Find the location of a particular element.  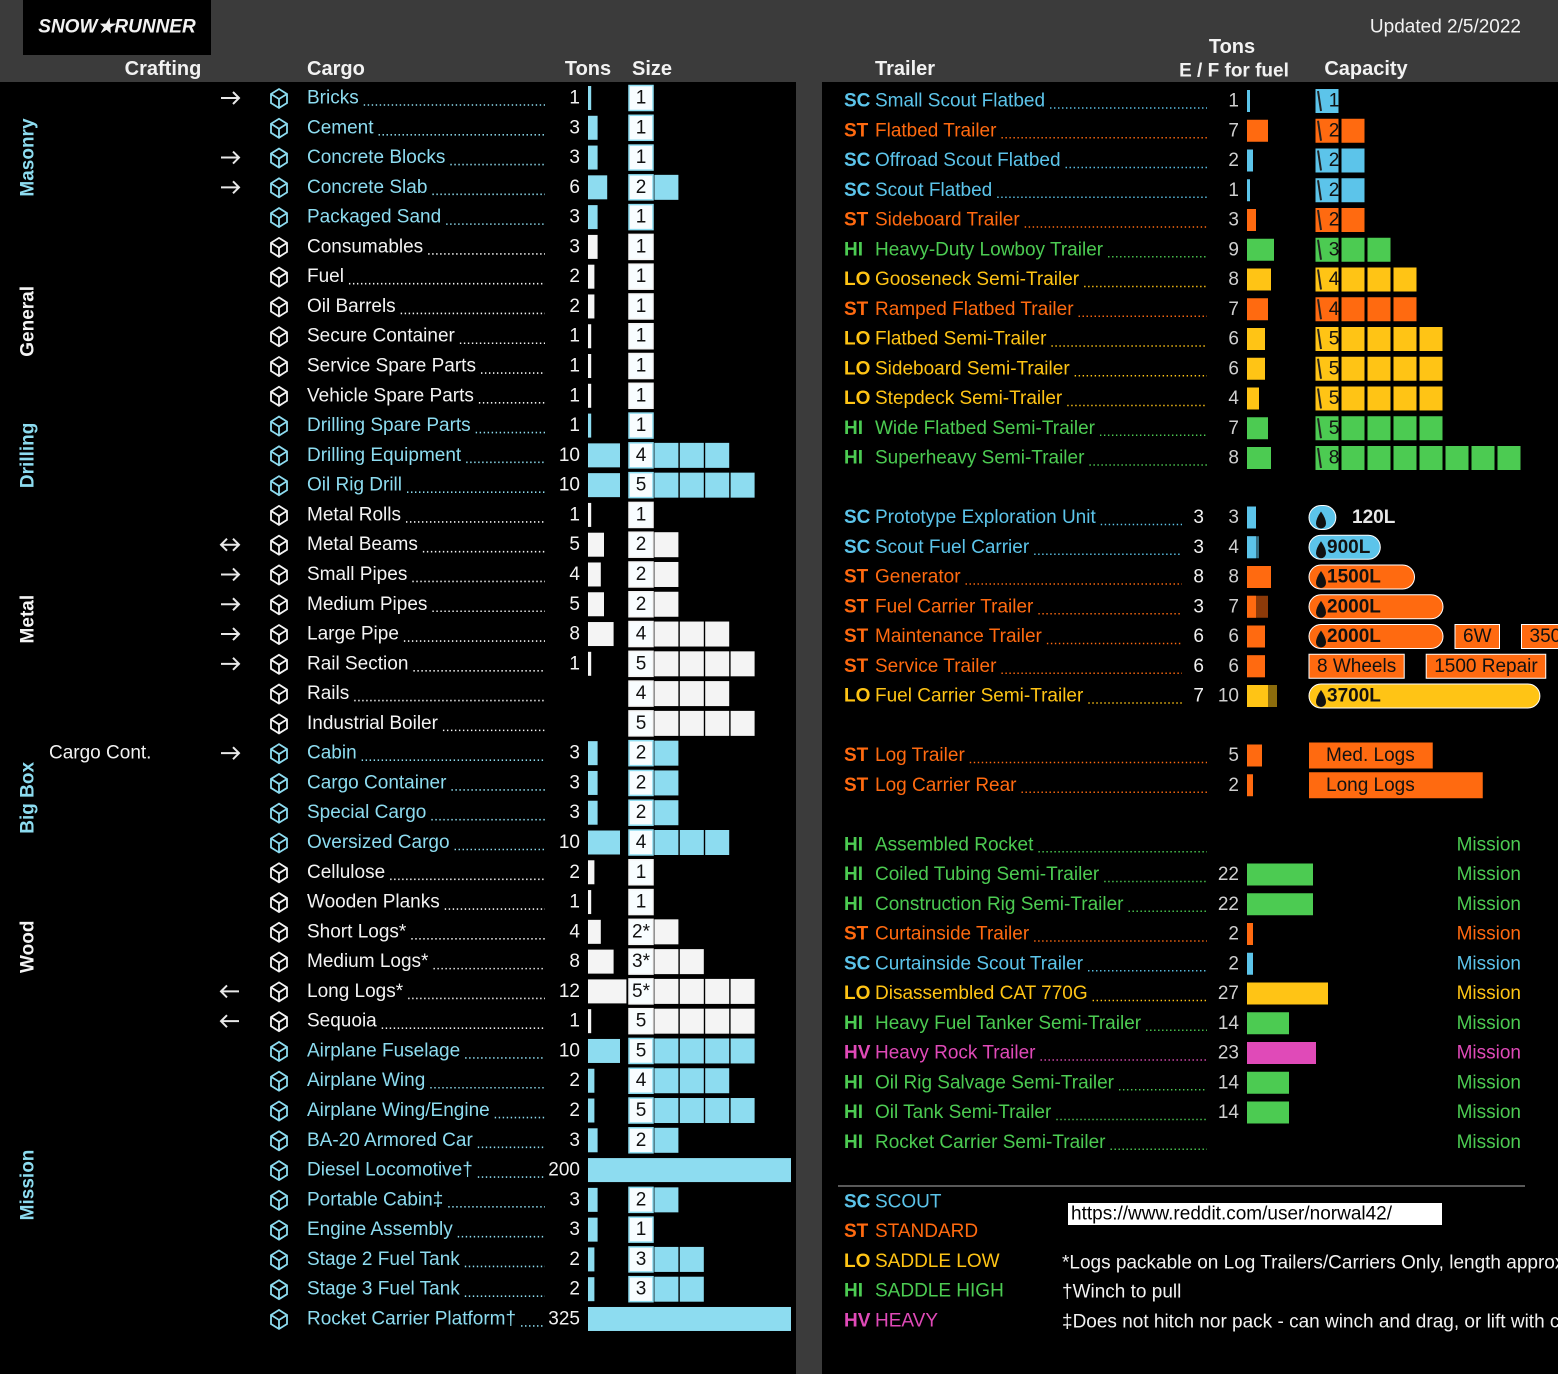

cargo-name: BA-20 Armored Car is located at coordinates (390, 1140).